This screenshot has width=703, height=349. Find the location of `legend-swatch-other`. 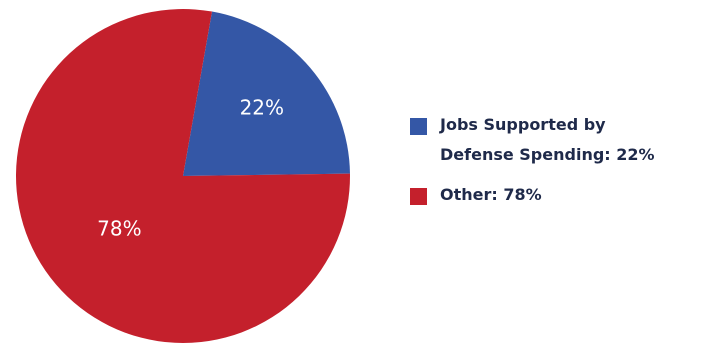

legend-swatch-other is located at coordinates (418, 196).